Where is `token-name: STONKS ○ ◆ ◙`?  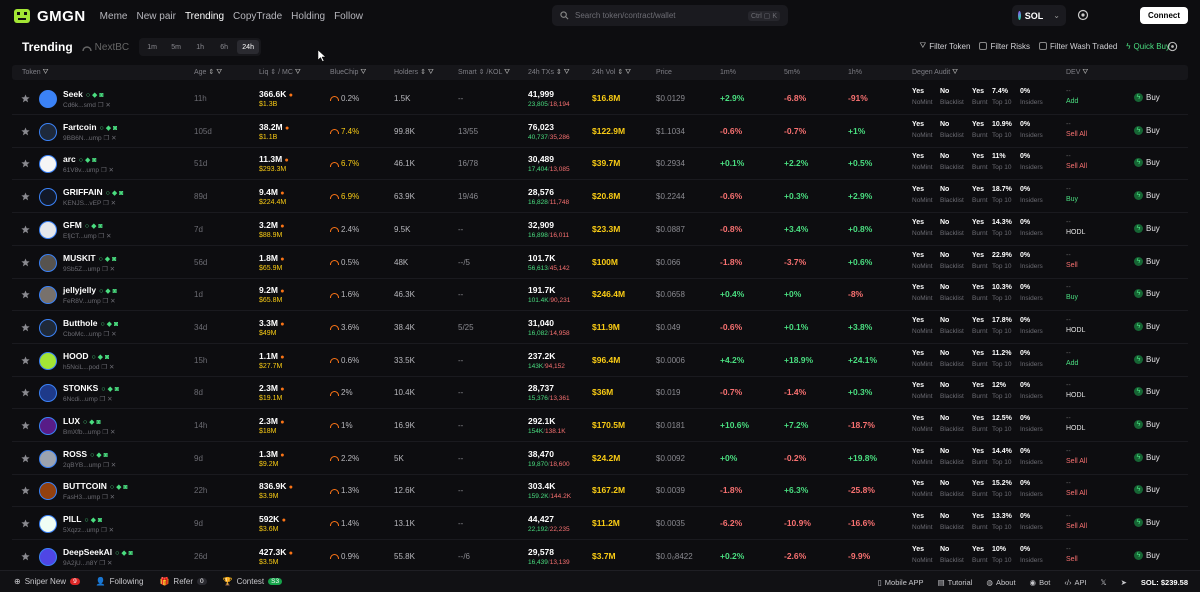 token-name: STONKS ○ ◆ ◙ is located at coordinates (91, 388).